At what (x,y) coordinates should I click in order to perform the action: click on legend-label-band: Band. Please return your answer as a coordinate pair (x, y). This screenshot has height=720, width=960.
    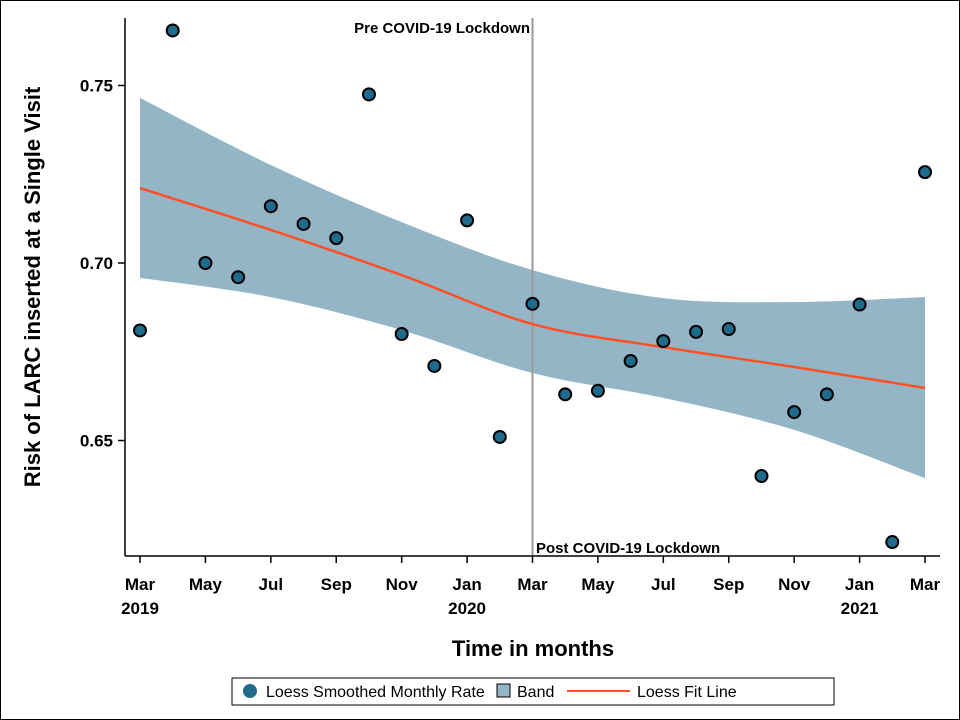
    Looking at the image, I should click on (535, 692).